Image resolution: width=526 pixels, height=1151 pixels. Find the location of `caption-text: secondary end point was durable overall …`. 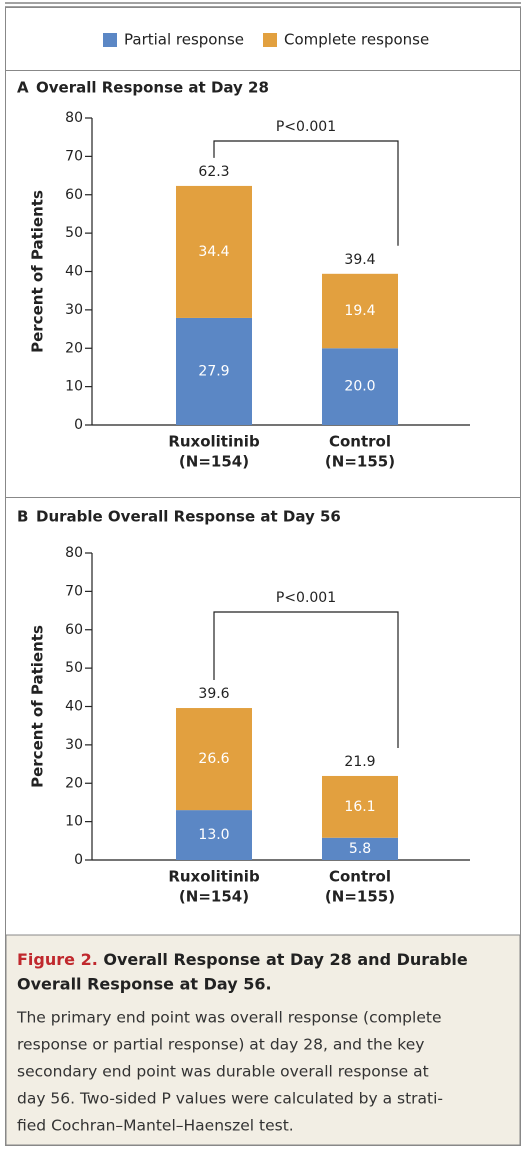

caption-text: secondary end point was durable overall … is located at coordinates (223, 1072).